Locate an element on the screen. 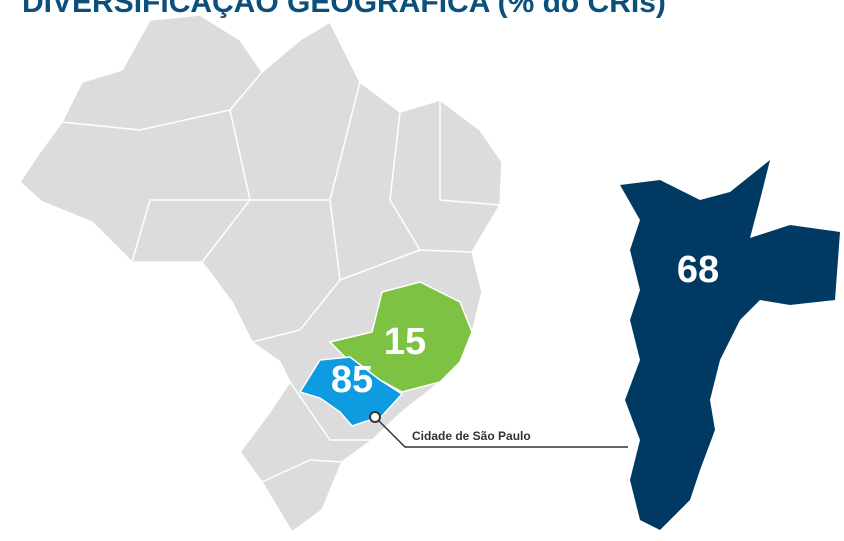  title: DIVERSIFICAÇÃO GEOGRÁFICA (% do CRIs) is located at coordinates (344, 9).